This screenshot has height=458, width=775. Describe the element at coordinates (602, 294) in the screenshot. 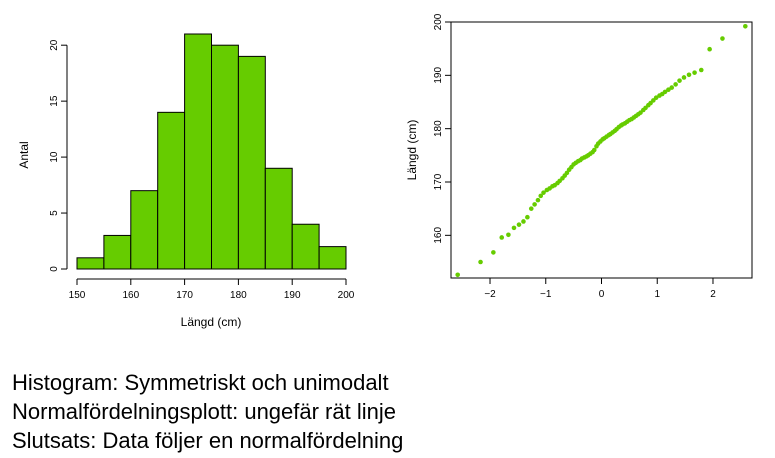

I see `qq-x-tick-label: 0` at that location.